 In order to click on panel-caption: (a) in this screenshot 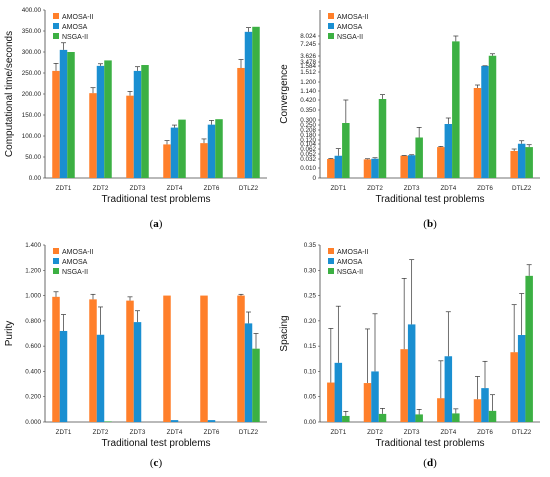, I will do `click(156, 224)`.